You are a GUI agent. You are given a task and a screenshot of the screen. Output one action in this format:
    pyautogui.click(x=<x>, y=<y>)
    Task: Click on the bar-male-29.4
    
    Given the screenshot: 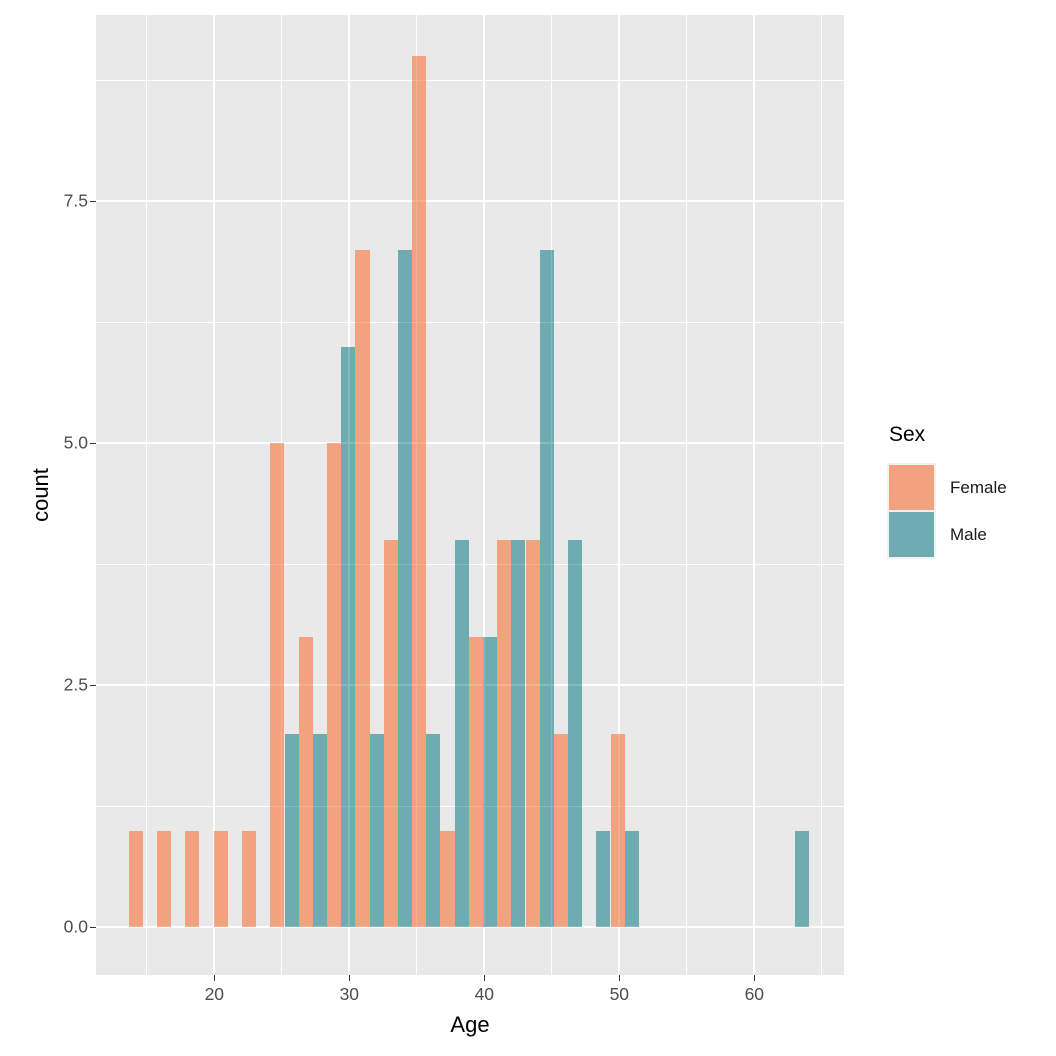 What is the action you would take?
    pyautogui.click(x=348, y=637)
    